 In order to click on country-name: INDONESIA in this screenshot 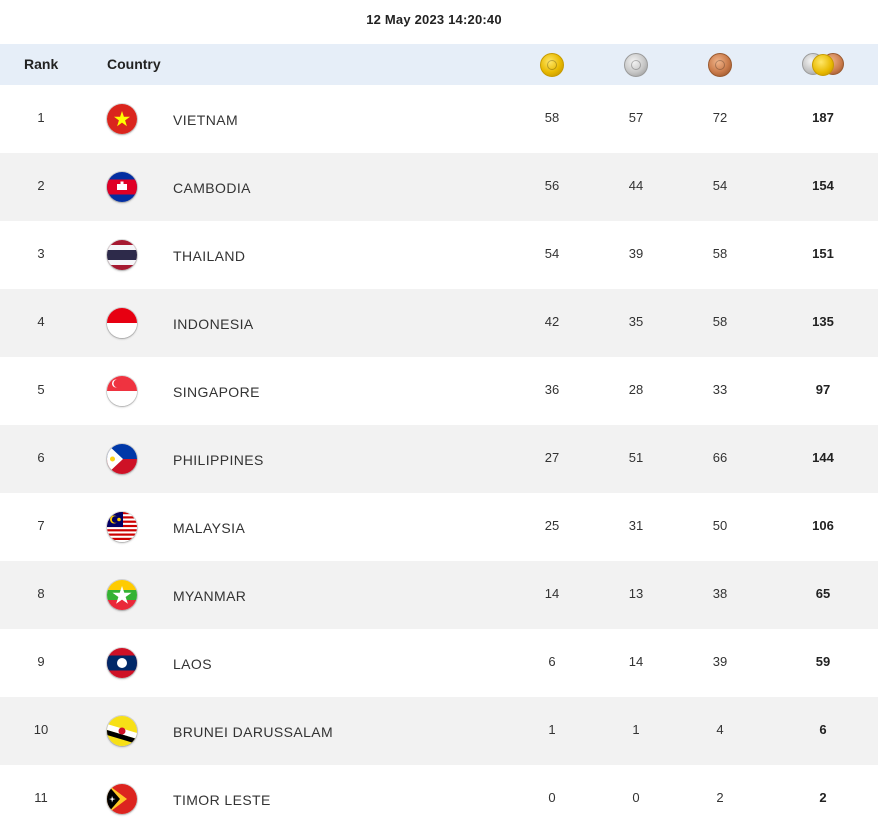, I will do `click(213, 324)`.